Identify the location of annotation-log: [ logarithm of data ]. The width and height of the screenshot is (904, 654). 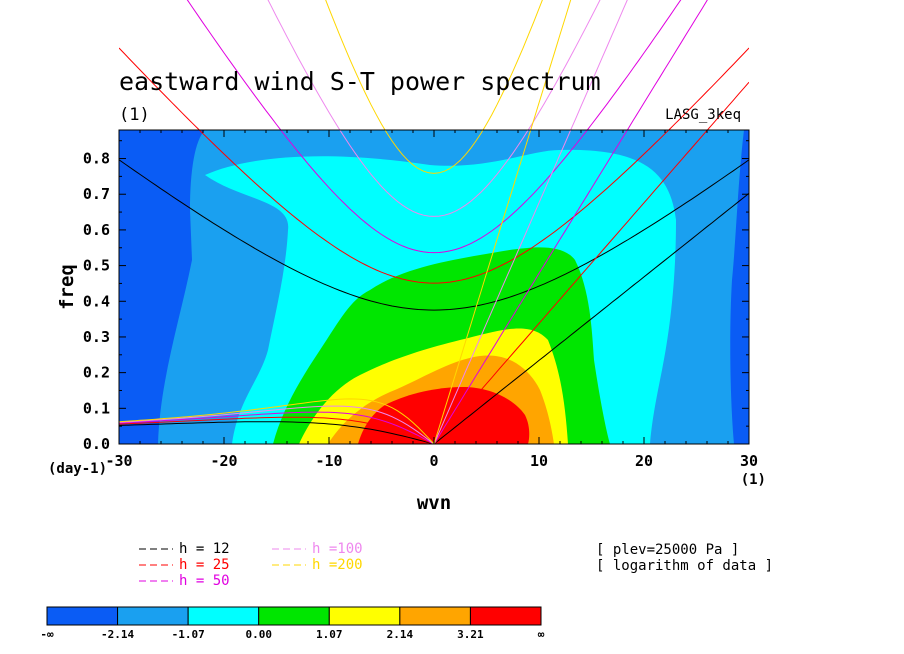
(684, 566).